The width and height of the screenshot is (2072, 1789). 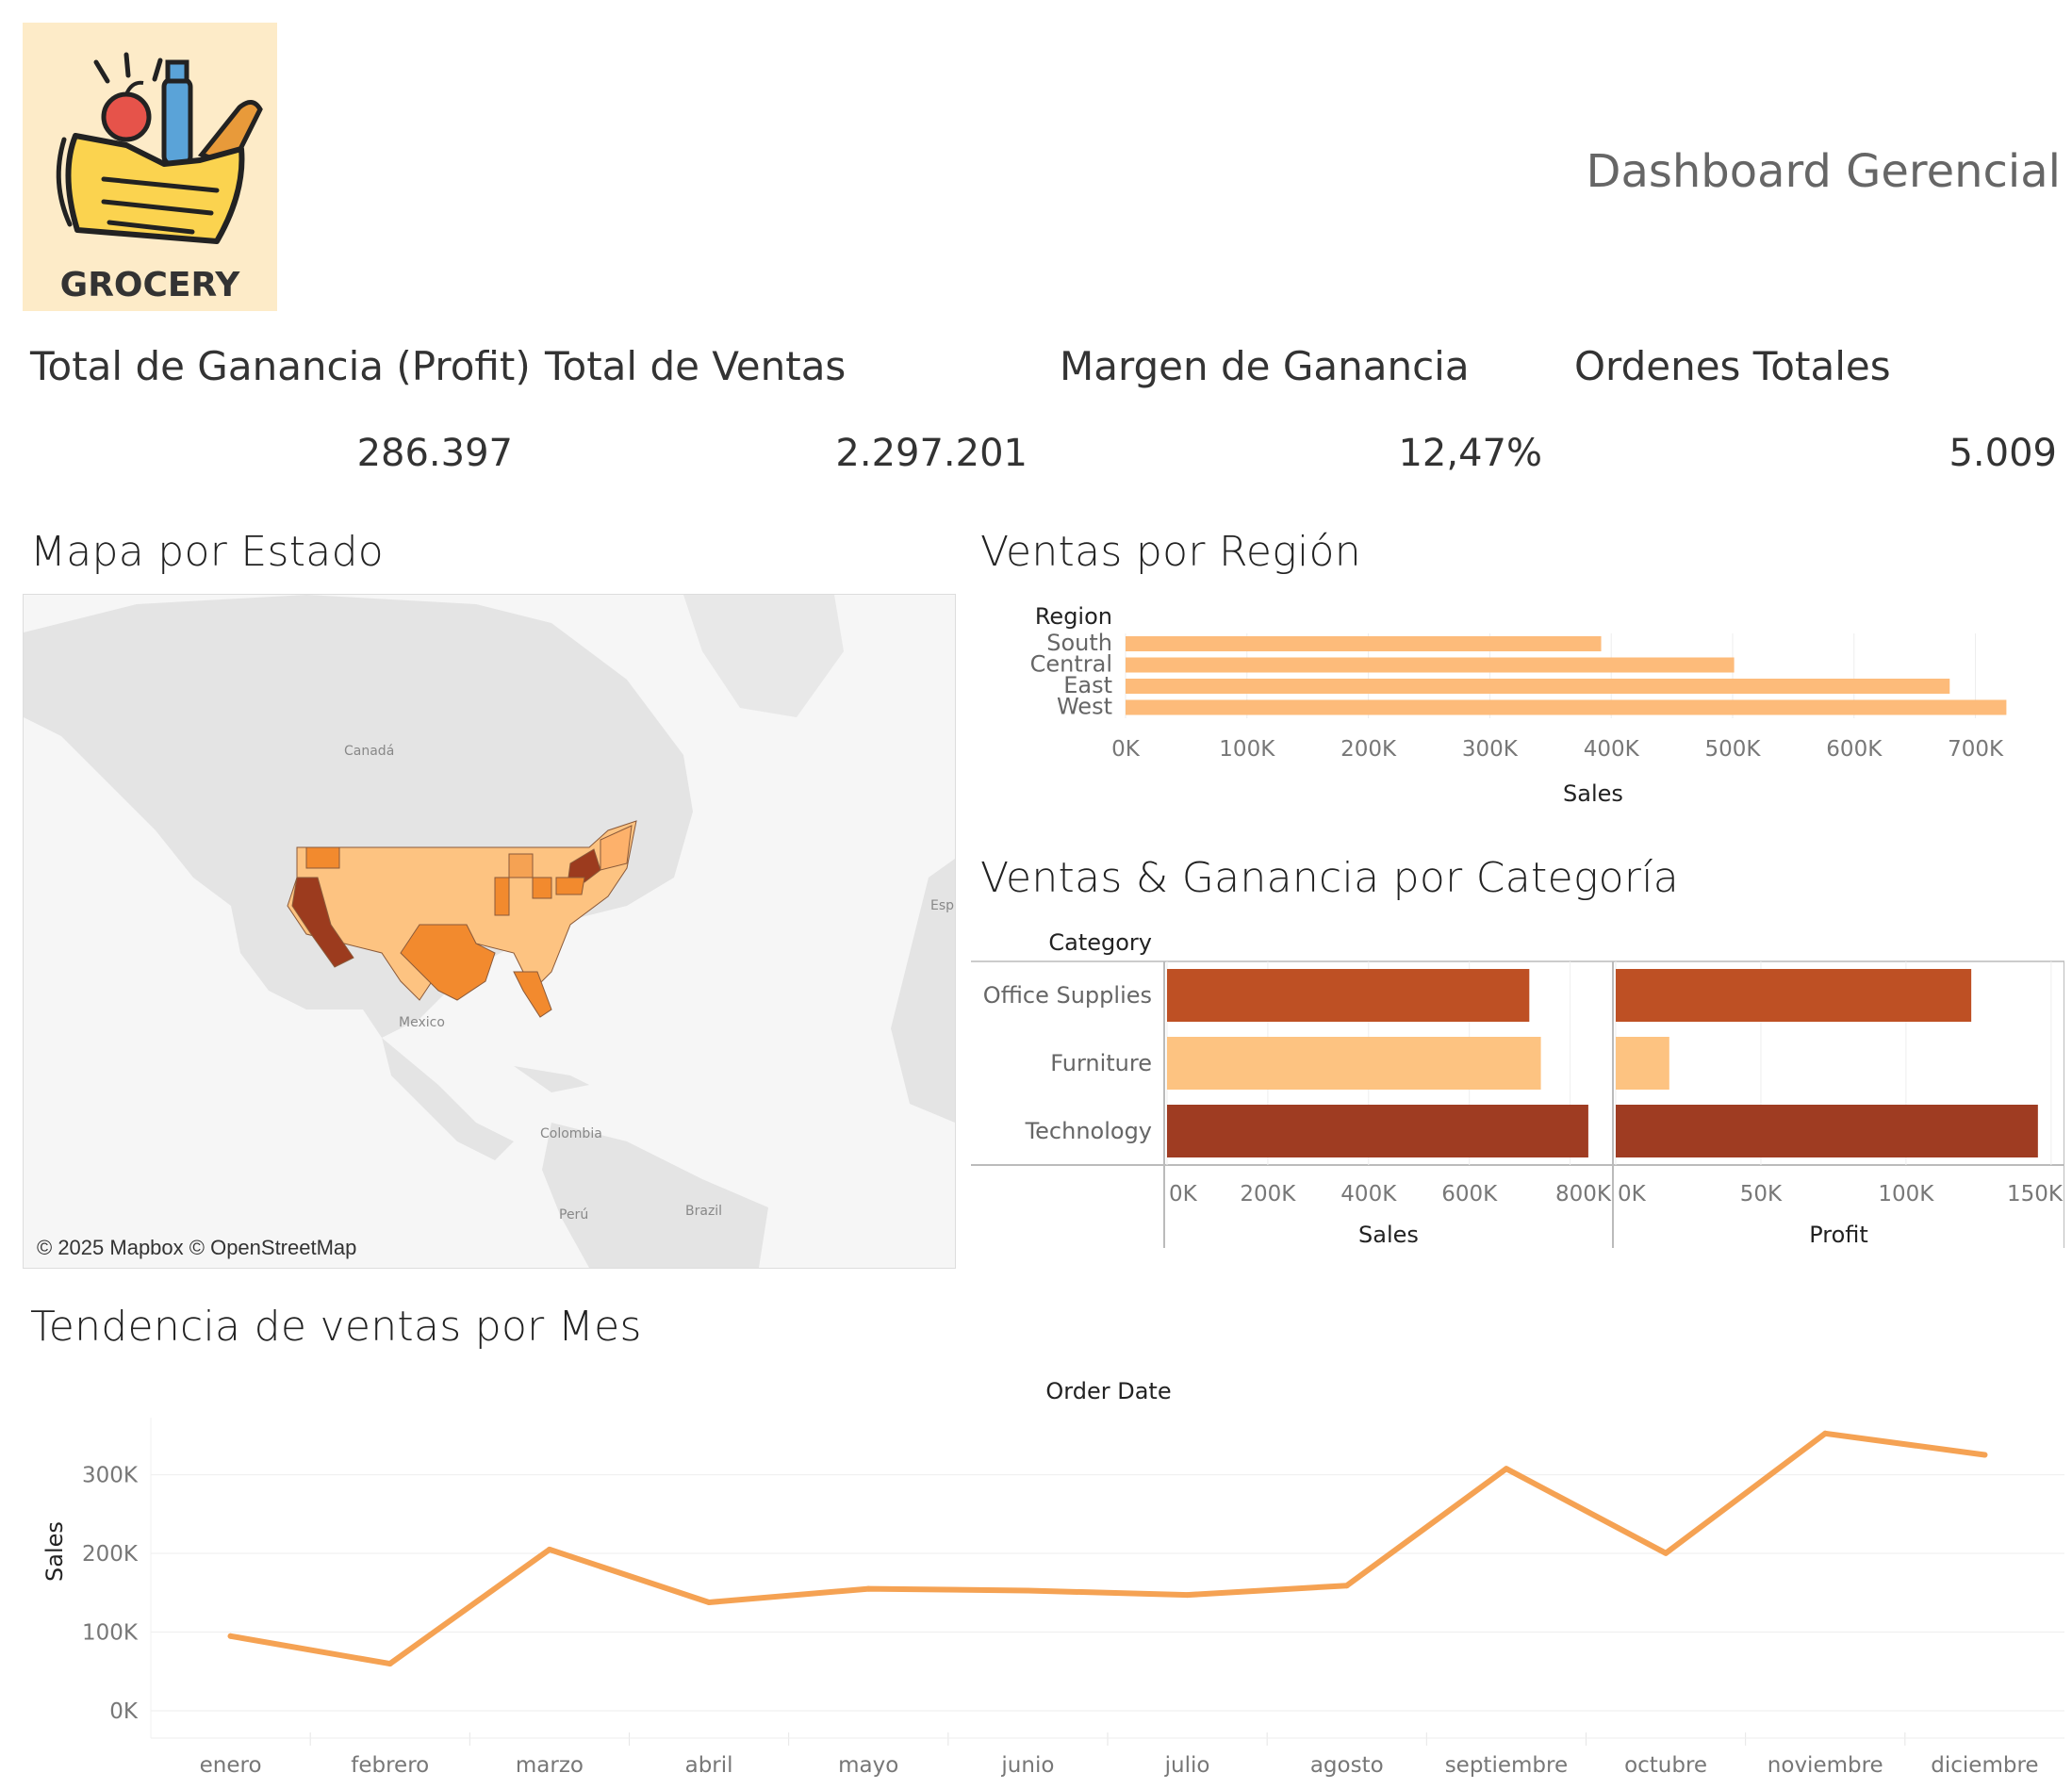 I want to click on region-dimension-label: Region, so click(x=1073, y=616).